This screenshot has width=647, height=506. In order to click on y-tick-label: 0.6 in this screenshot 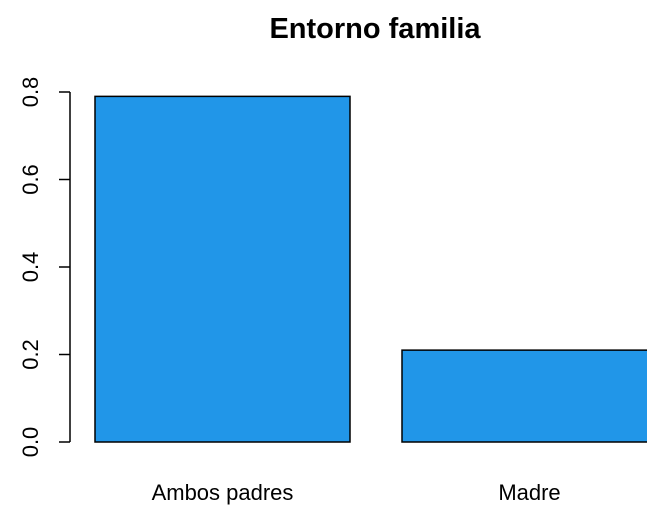, I will do `click(30, 179)`.